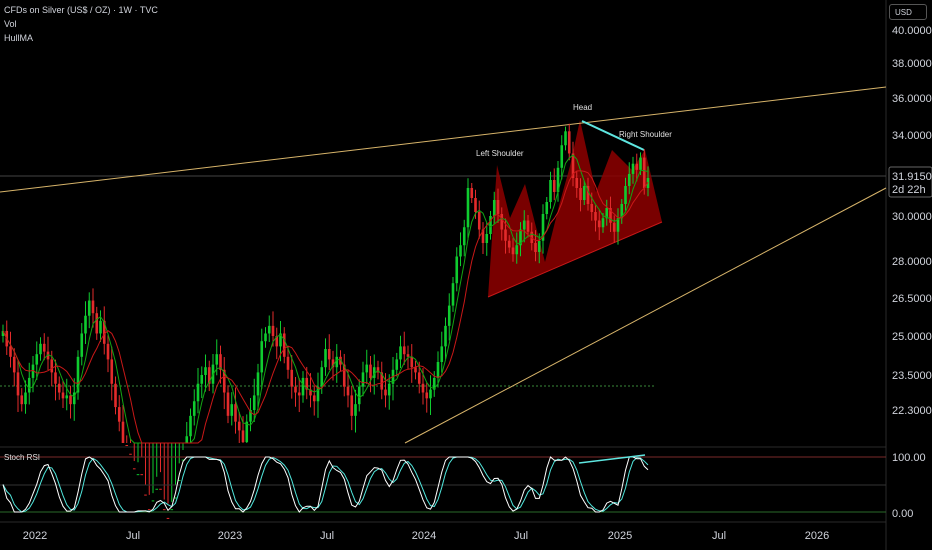 The width and height of the screenshot is (932, 550). What do you see at coordinates (645, 134) in the screenshot?
I see `right-shoulder-annotation: Right Shoulder` at bounding box center [645, 134].